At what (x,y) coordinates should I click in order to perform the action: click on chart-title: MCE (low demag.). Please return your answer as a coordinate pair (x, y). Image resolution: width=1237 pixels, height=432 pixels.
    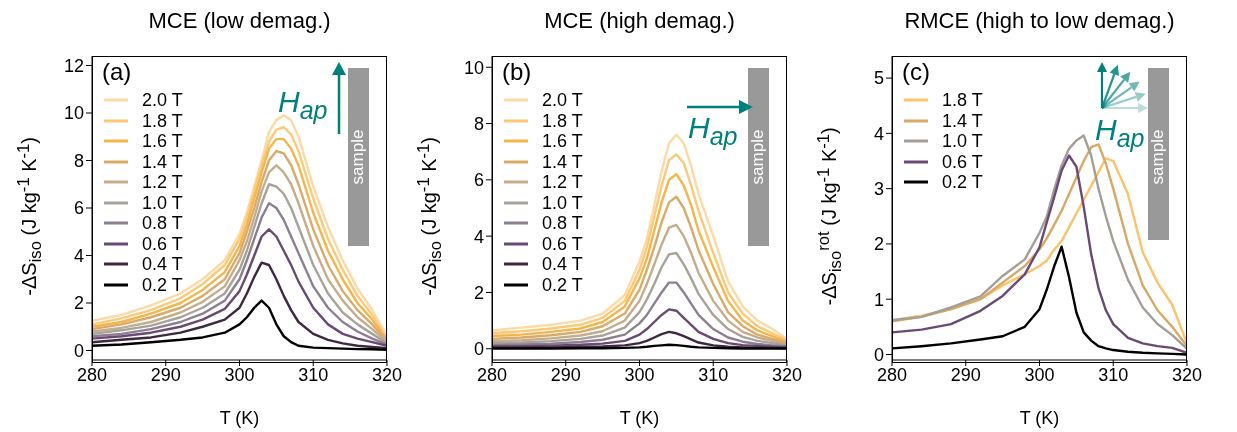
    Looking at the image, I should click on (239, 21).